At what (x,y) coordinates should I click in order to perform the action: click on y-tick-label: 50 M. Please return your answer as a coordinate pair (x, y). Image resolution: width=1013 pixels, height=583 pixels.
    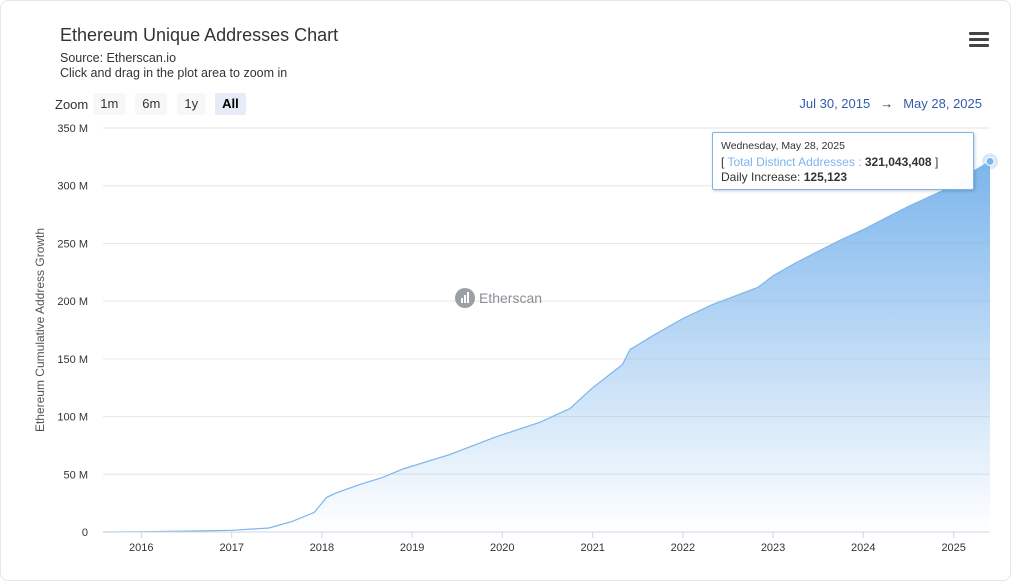
    Looking at the image, I should click on (76, 475).